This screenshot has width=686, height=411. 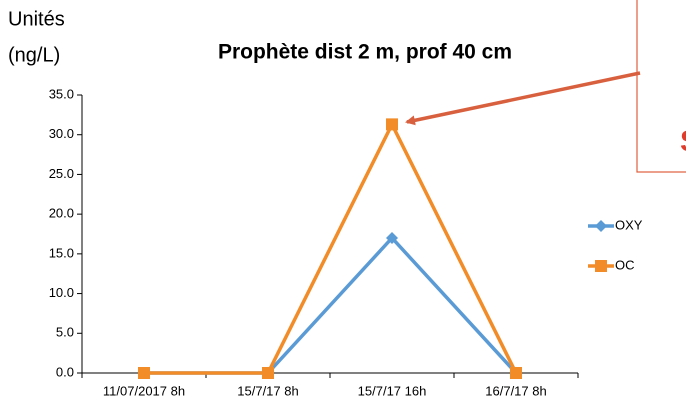 I want to click on x-tick-label: 11/07/2017 8h, so click(x=144, y=390).